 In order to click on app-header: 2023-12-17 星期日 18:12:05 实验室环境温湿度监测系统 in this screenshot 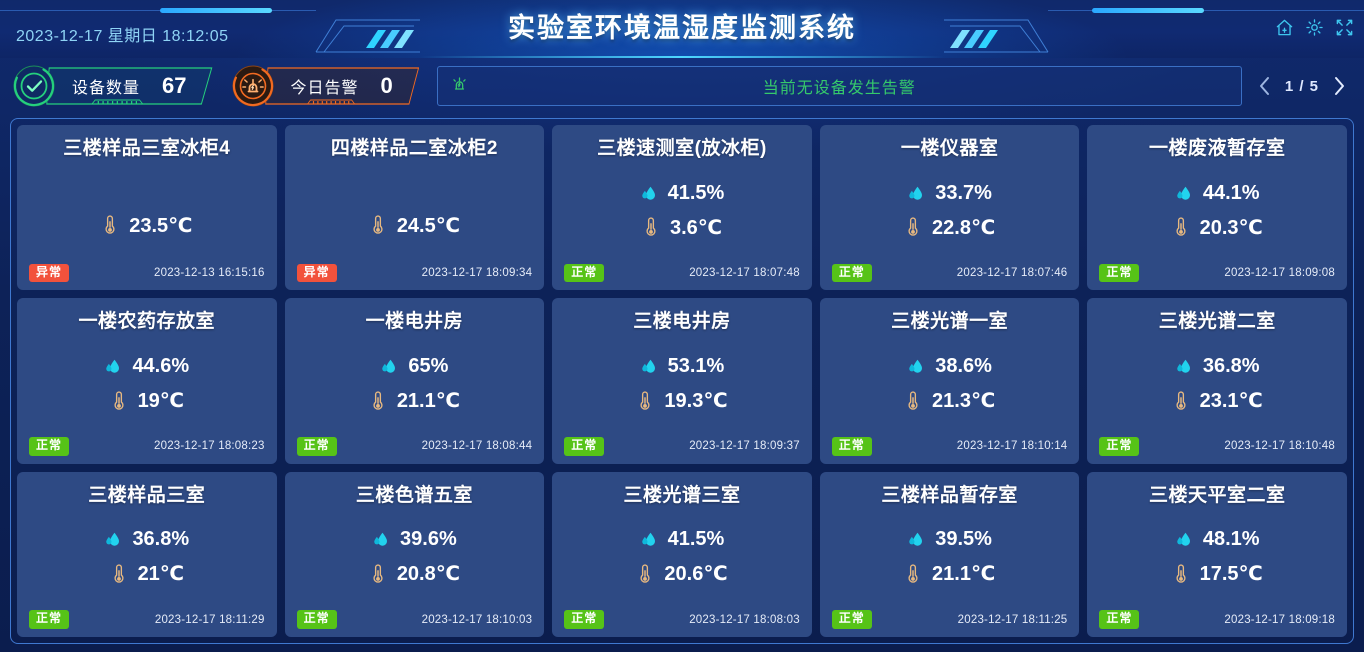, I will do `click(682, 29)`.